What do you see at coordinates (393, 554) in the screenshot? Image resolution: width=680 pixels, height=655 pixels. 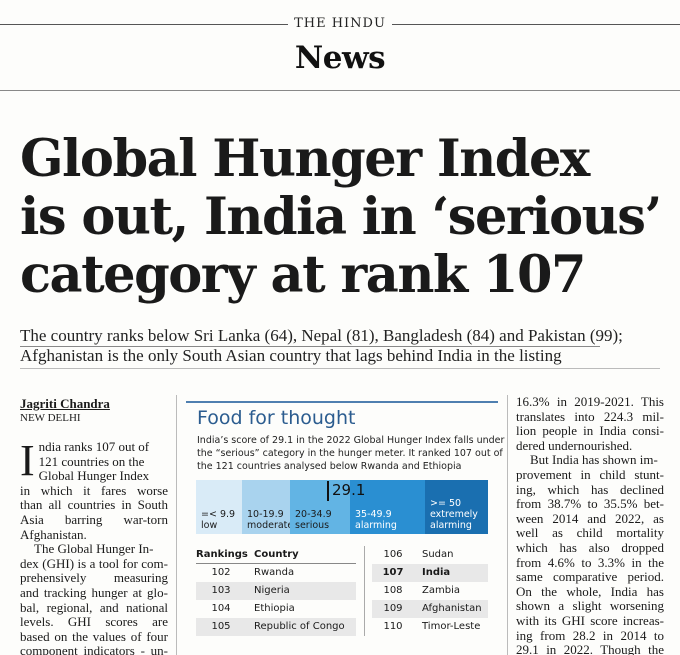 I see `rank-cell: 106` at bounding box center [393, 554].